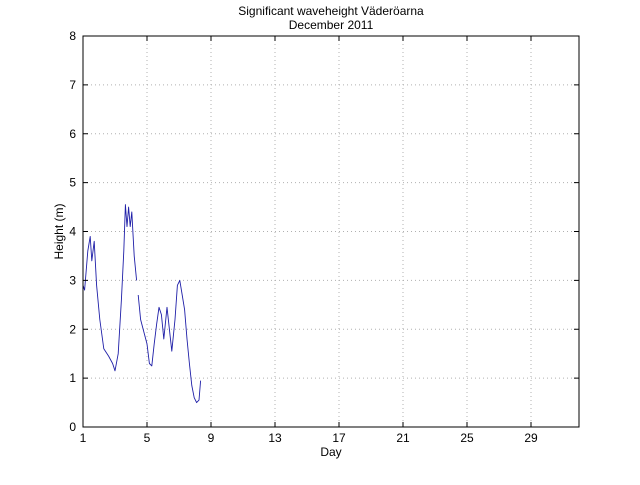 This screenshot has width=640, height=485. I want to click on y-tick-label: 4, so click(72, 232).